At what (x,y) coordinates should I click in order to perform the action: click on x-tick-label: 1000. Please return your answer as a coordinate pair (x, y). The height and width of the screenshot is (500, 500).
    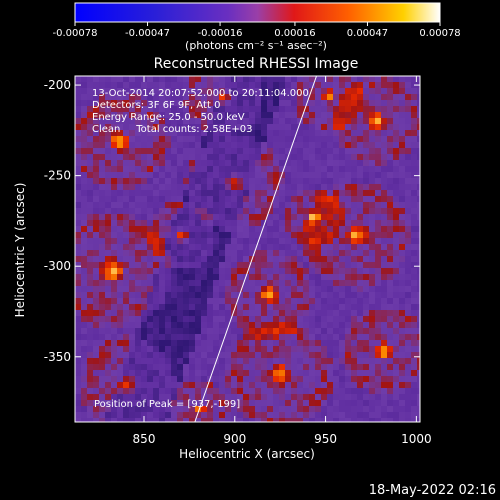
    Looking at the image, I should click on (416, 439).